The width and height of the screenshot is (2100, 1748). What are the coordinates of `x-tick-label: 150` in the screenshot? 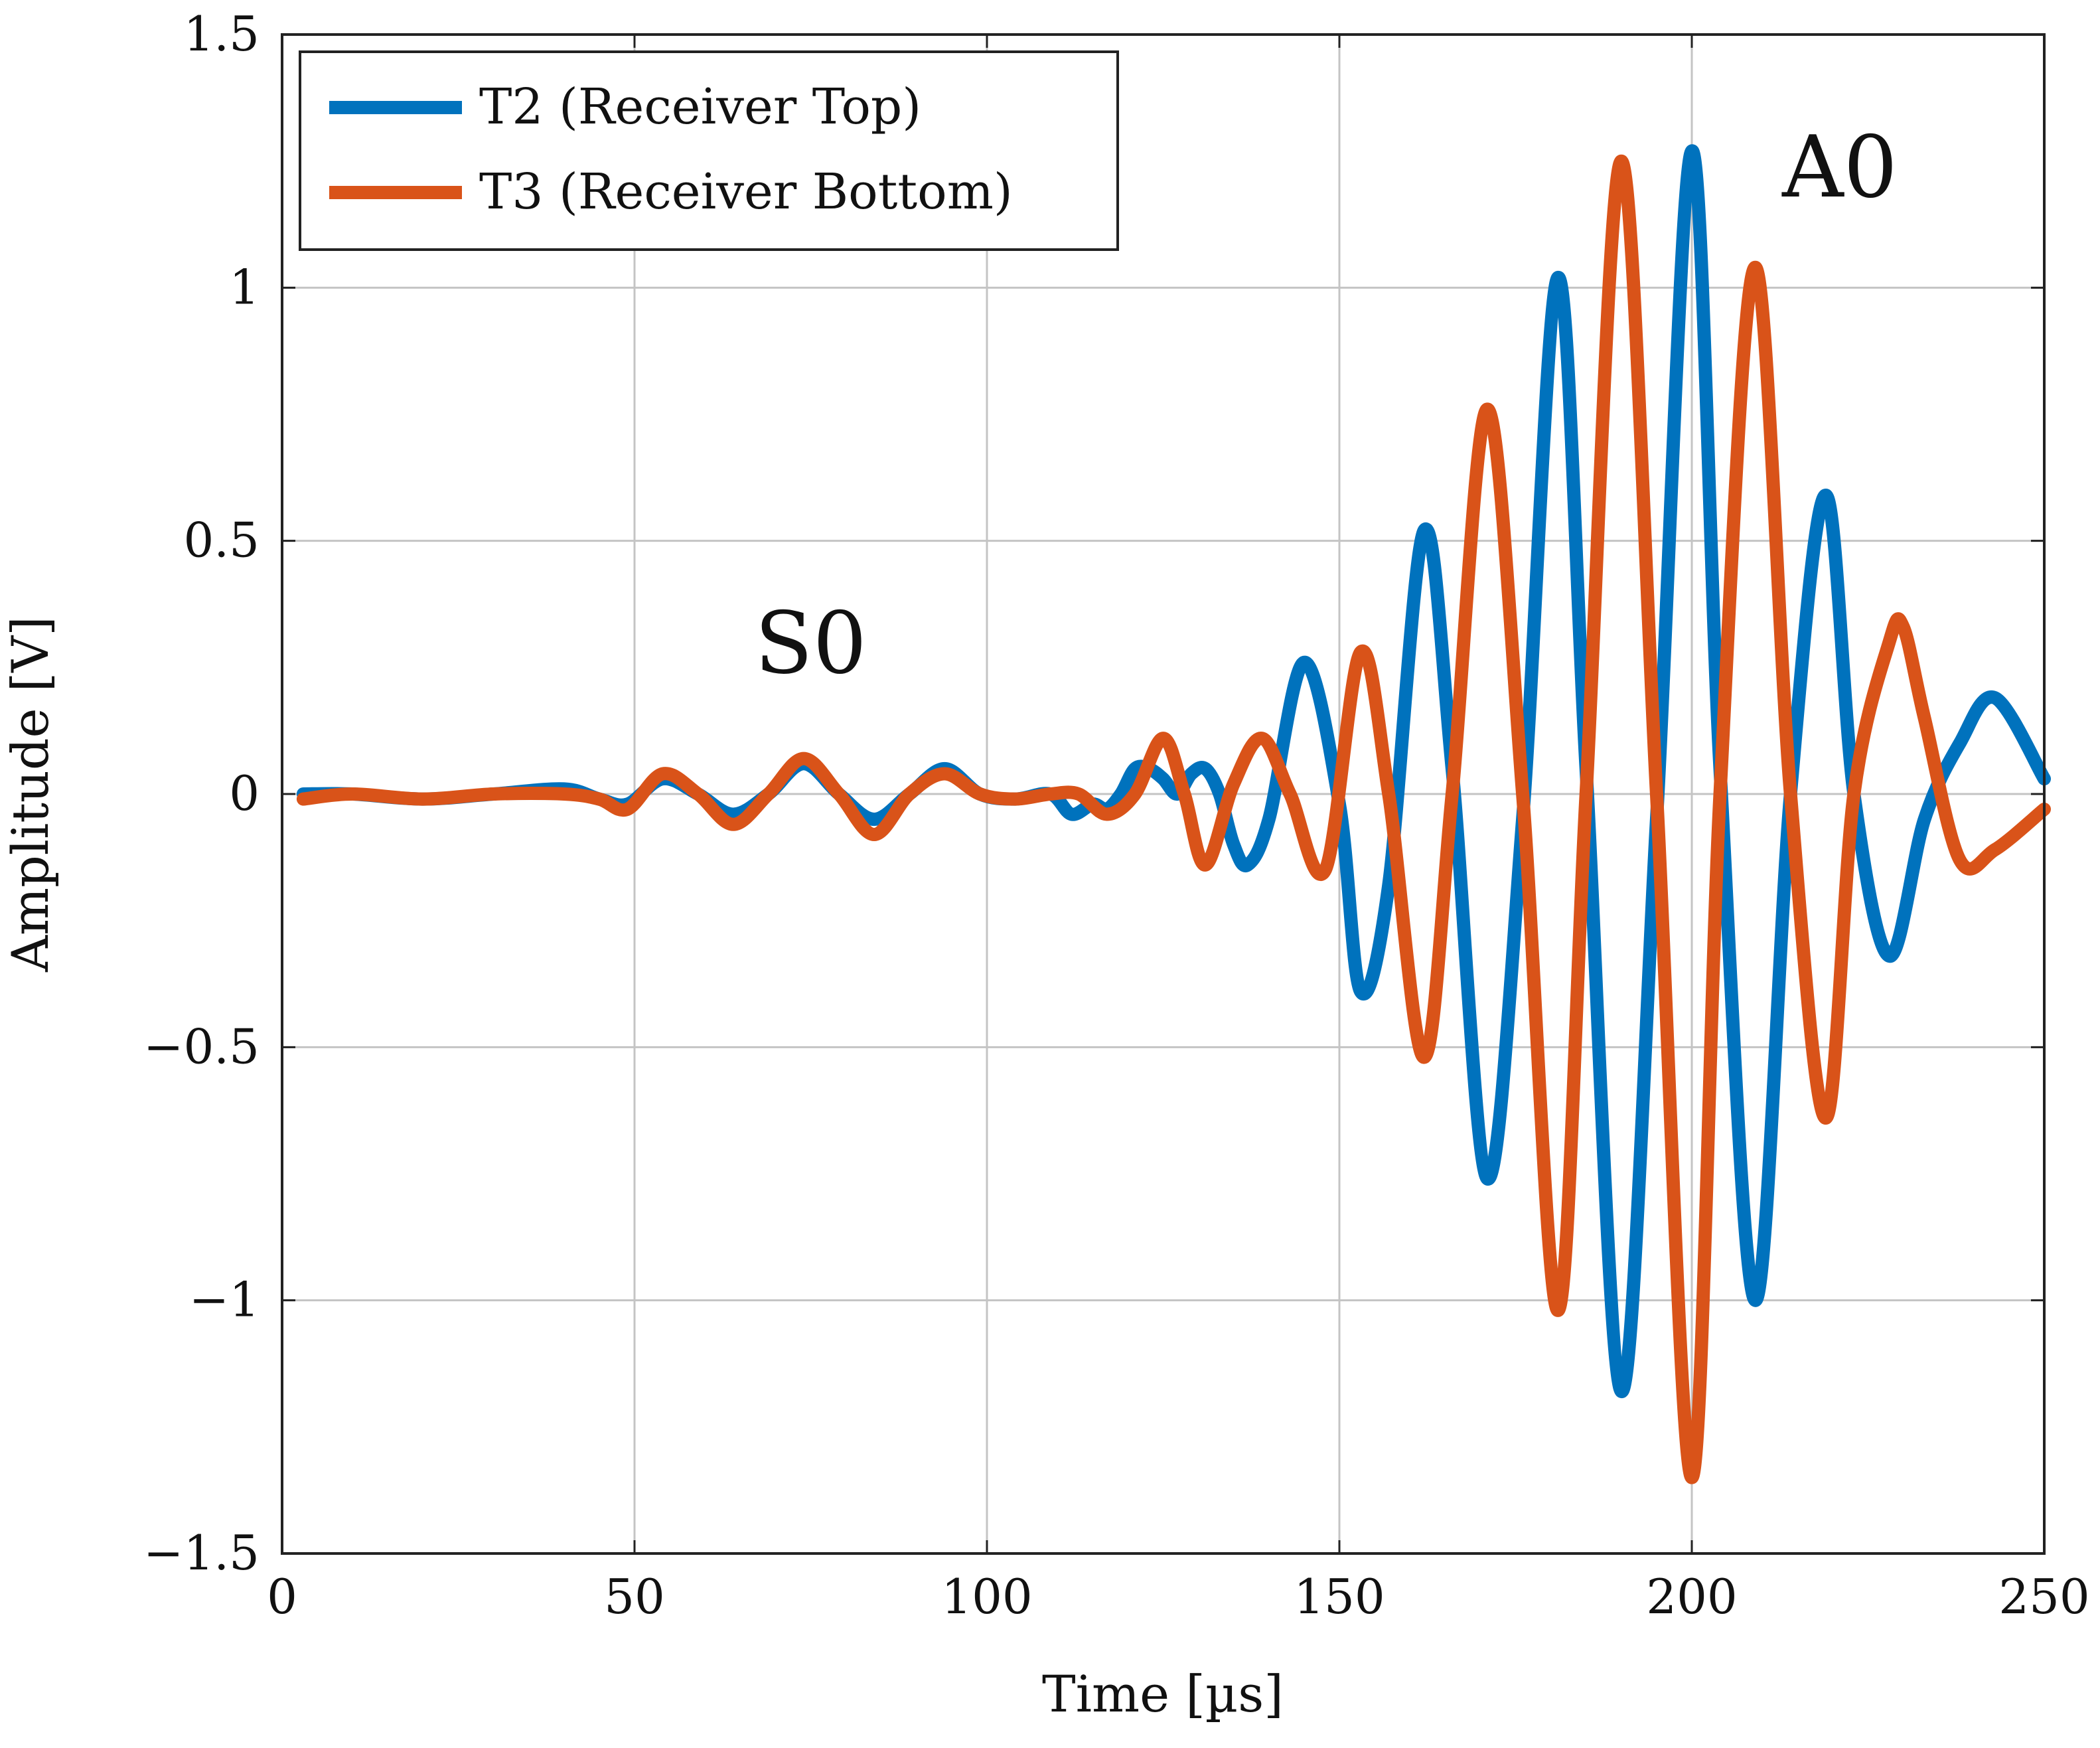 It's located at (1339, 1597).